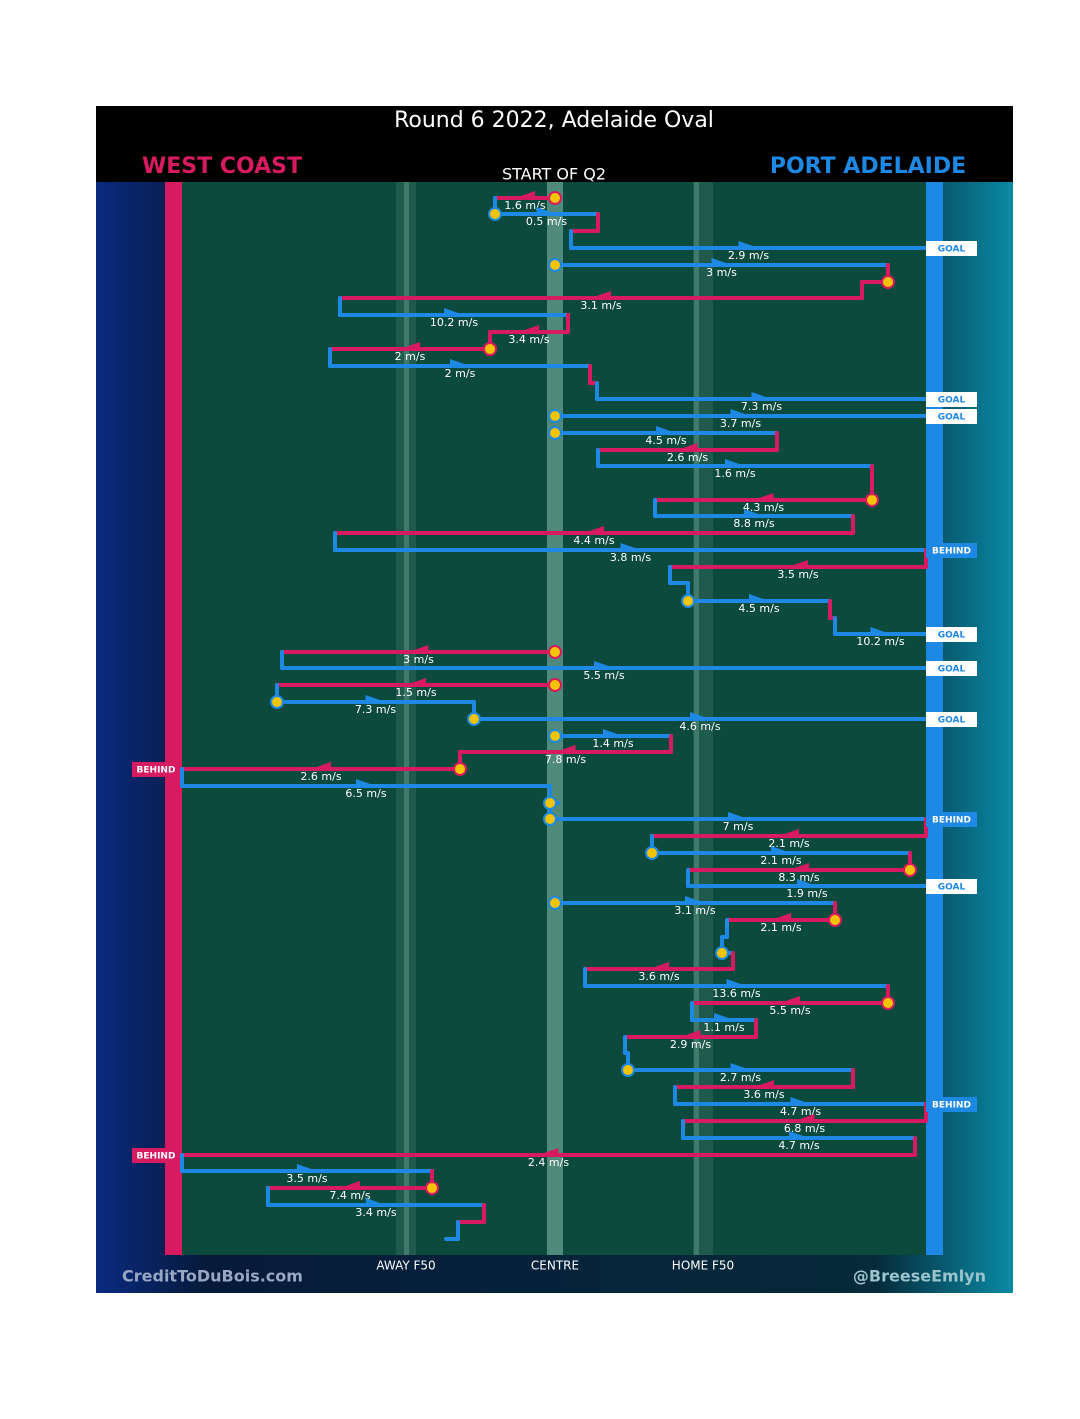  I want to click on speed-label: 2.9 m/s, so click(748, 255).